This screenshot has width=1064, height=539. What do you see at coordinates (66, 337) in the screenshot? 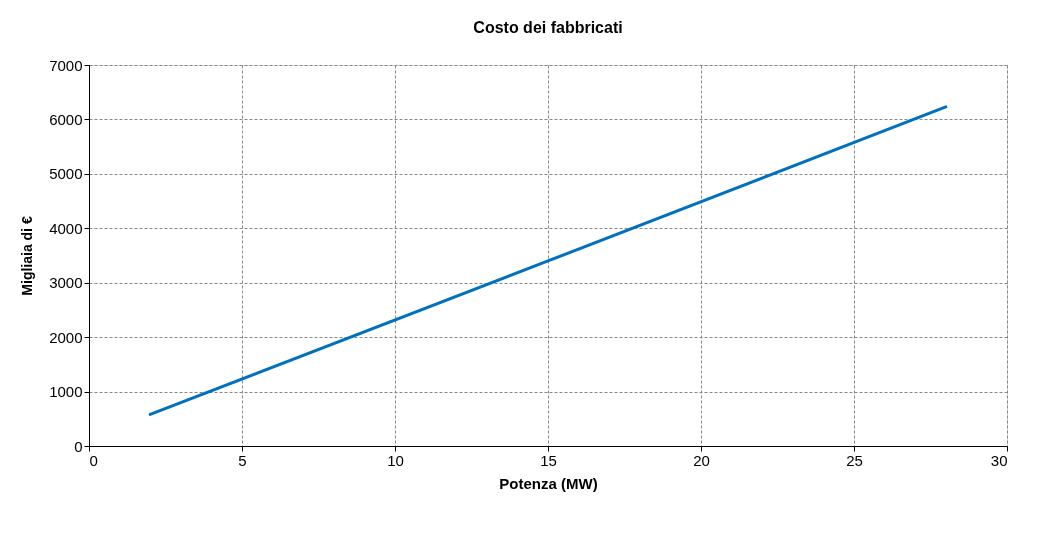
I see `y-tick-label: 2000` at bounding box center [66, 337].